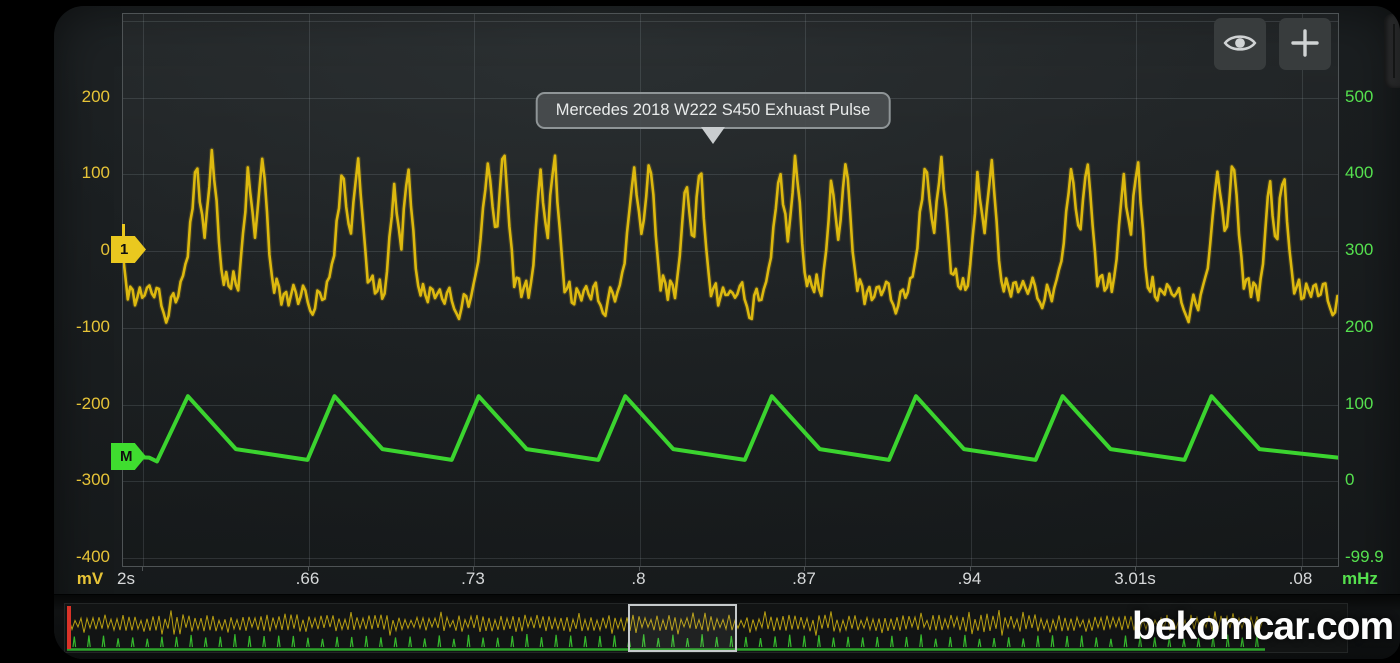  What do you see at coordinates (638, 578) in the screenshot?
I see `time-axis-tick: .8` at bounding box center [638, 578].